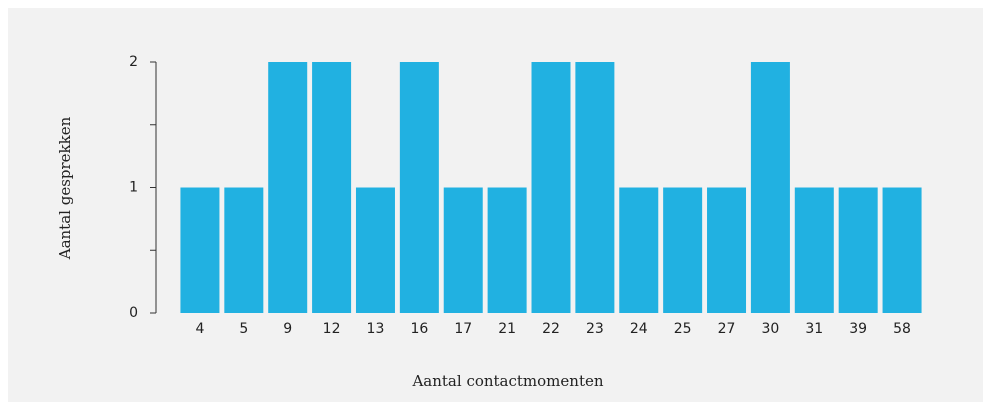 The height and width of the screenshot is (414, 991). Describe the element at coordinates (683, 329) in the screenshot. I see `x-tick-label: 25` at that location.